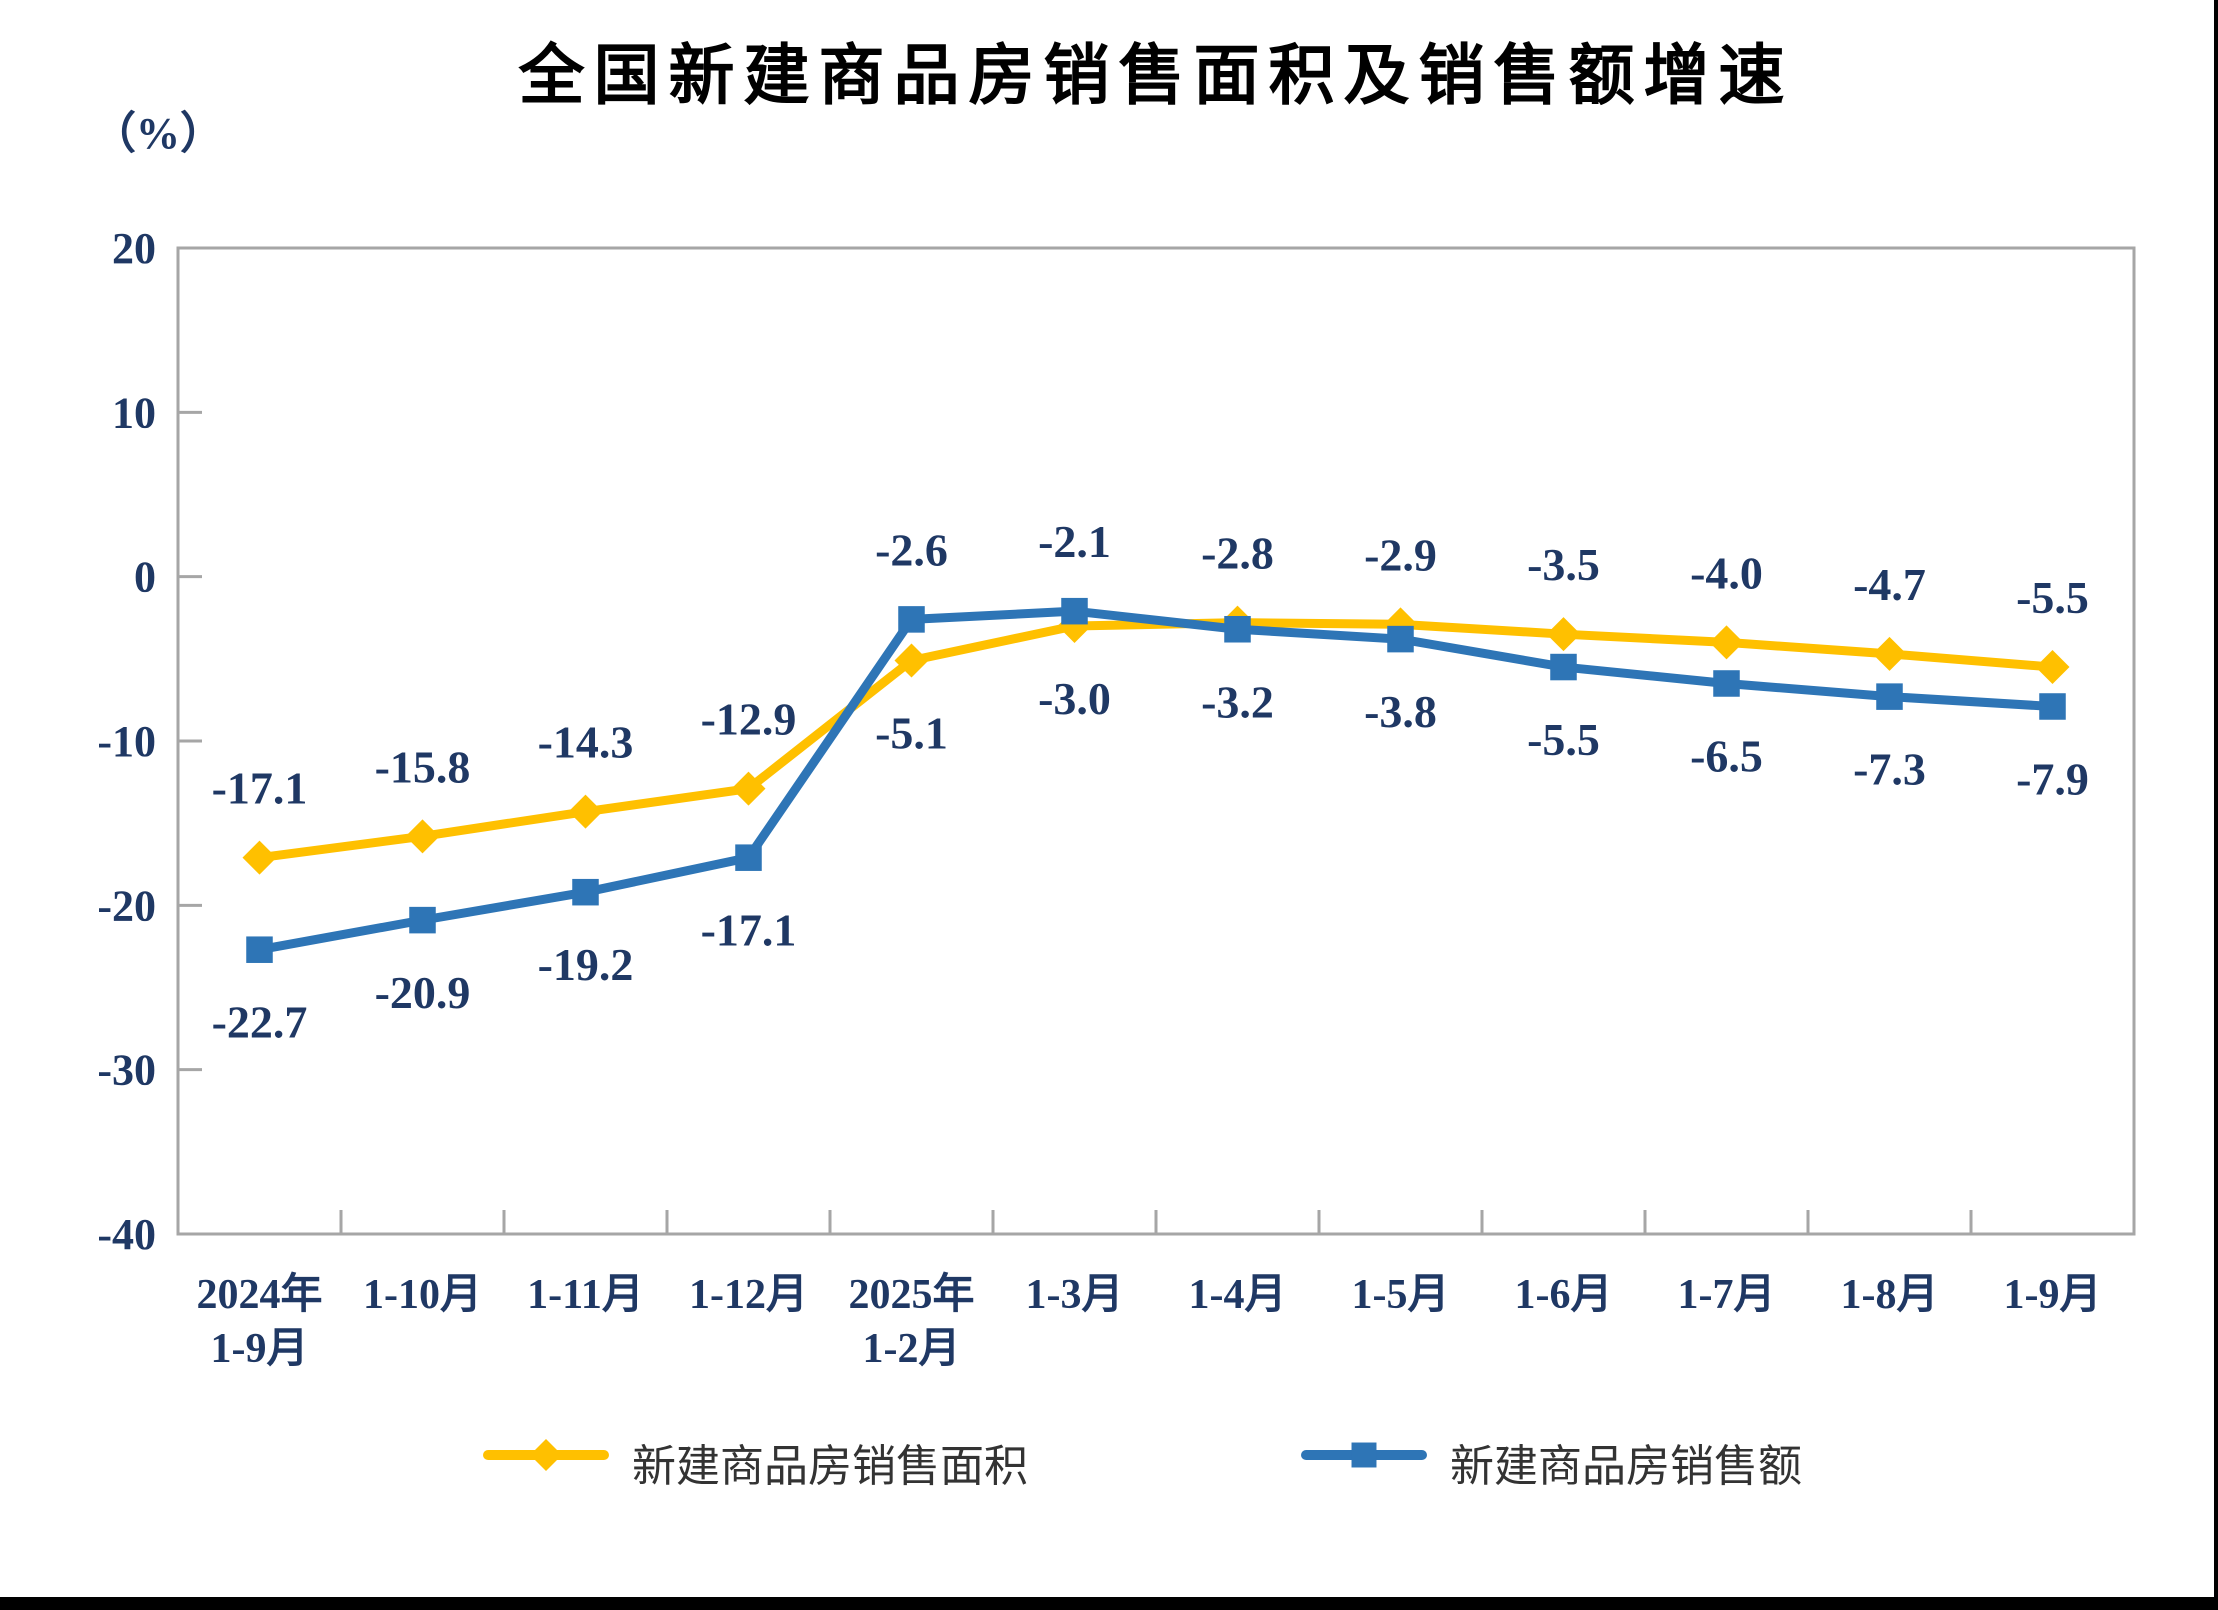 The width and height of the screenshot is (2218, 1610). Describe the element at coordinates (260, 788) in the screenshot. I see `data-label-above: -17.1` at that location.